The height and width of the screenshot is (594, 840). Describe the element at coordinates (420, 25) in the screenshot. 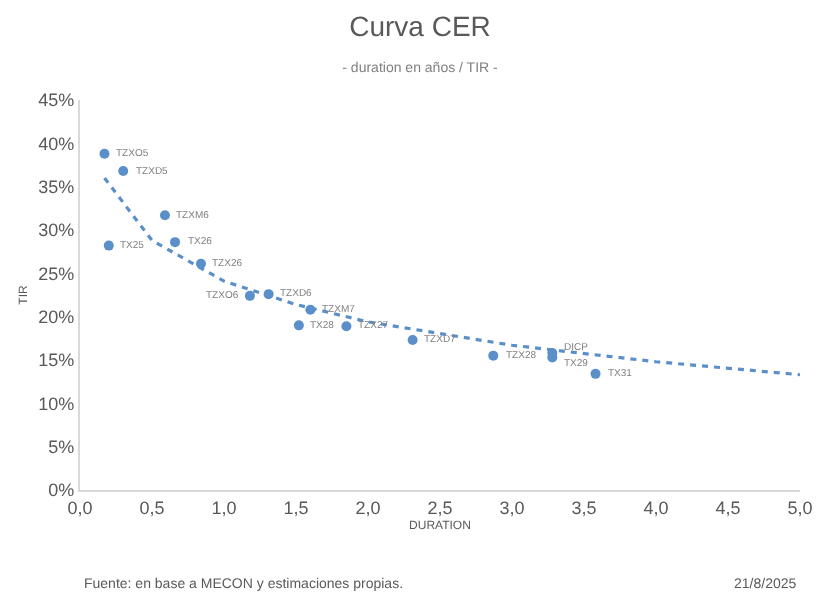

I see `chart-title: Curva CER` at that location.